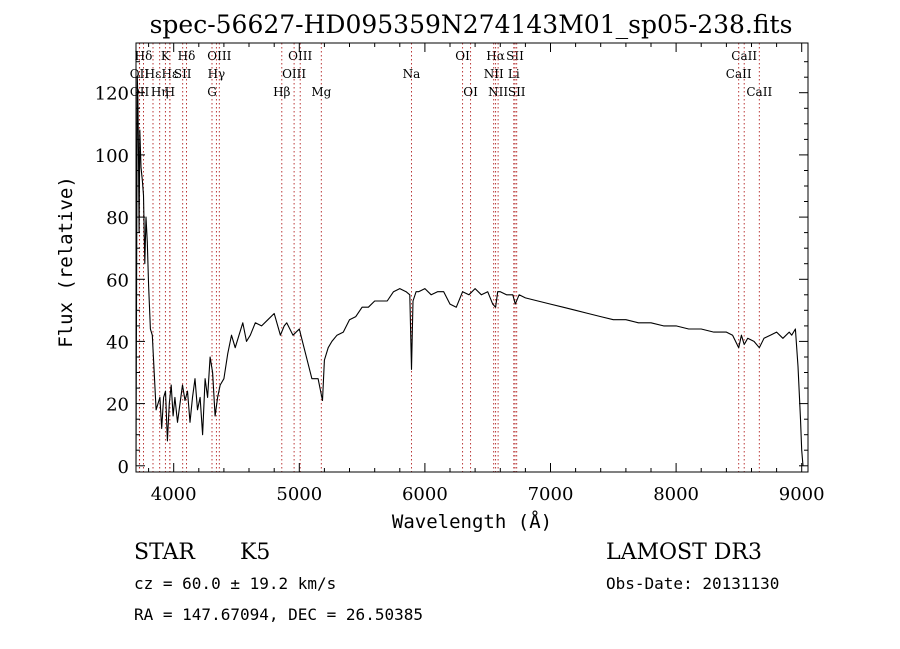  I want to click on line-marker-label-3: Hε, so click(153, 74).